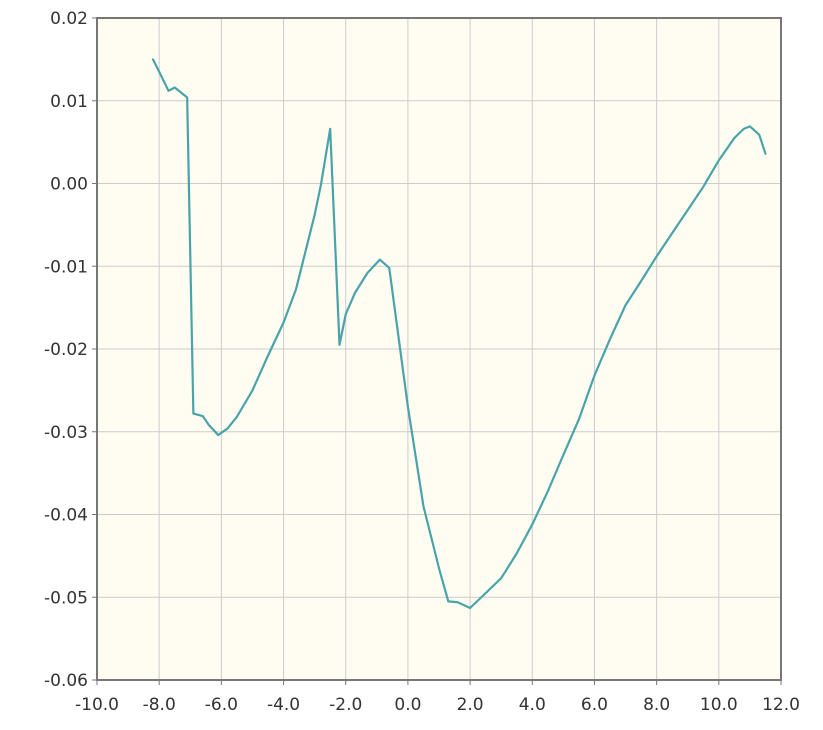  What do you see at coordinates (283, 705) in the screenshot?
I see `x-tick-label: -4.0` at bounding box center [283, 705].